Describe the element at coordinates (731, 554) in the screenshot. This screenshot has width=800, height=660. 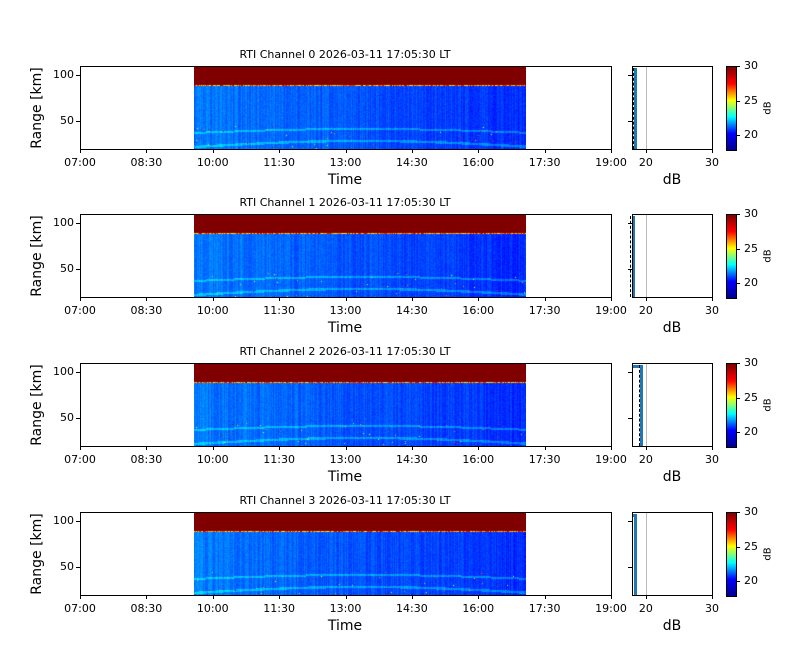
I see `colorbar` at that location.